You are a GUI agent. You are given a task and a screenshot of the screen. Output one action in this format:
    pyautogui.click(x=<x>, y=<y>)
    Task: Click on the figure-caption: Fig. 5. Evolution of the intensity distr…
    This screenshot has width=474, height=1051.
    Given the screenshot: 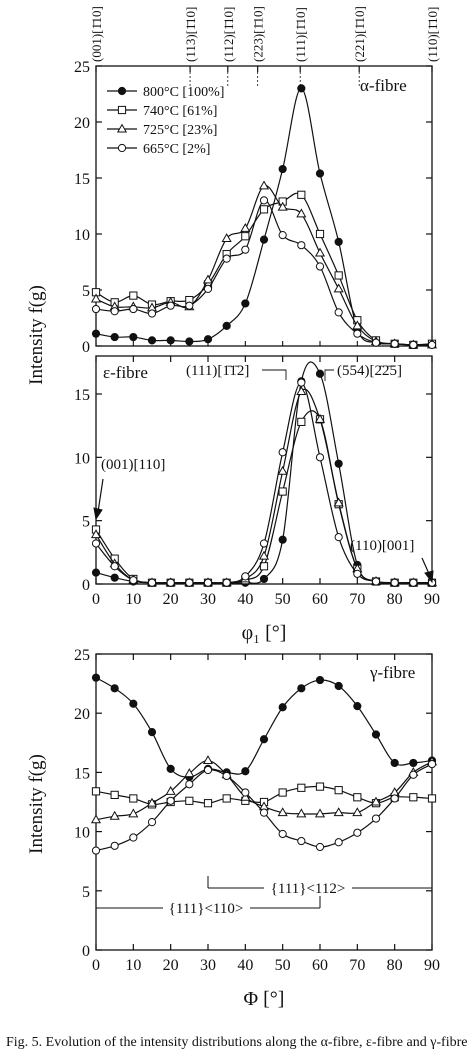 What is the action you would take?
    pyautogui.click(x=236, y=1042)
    